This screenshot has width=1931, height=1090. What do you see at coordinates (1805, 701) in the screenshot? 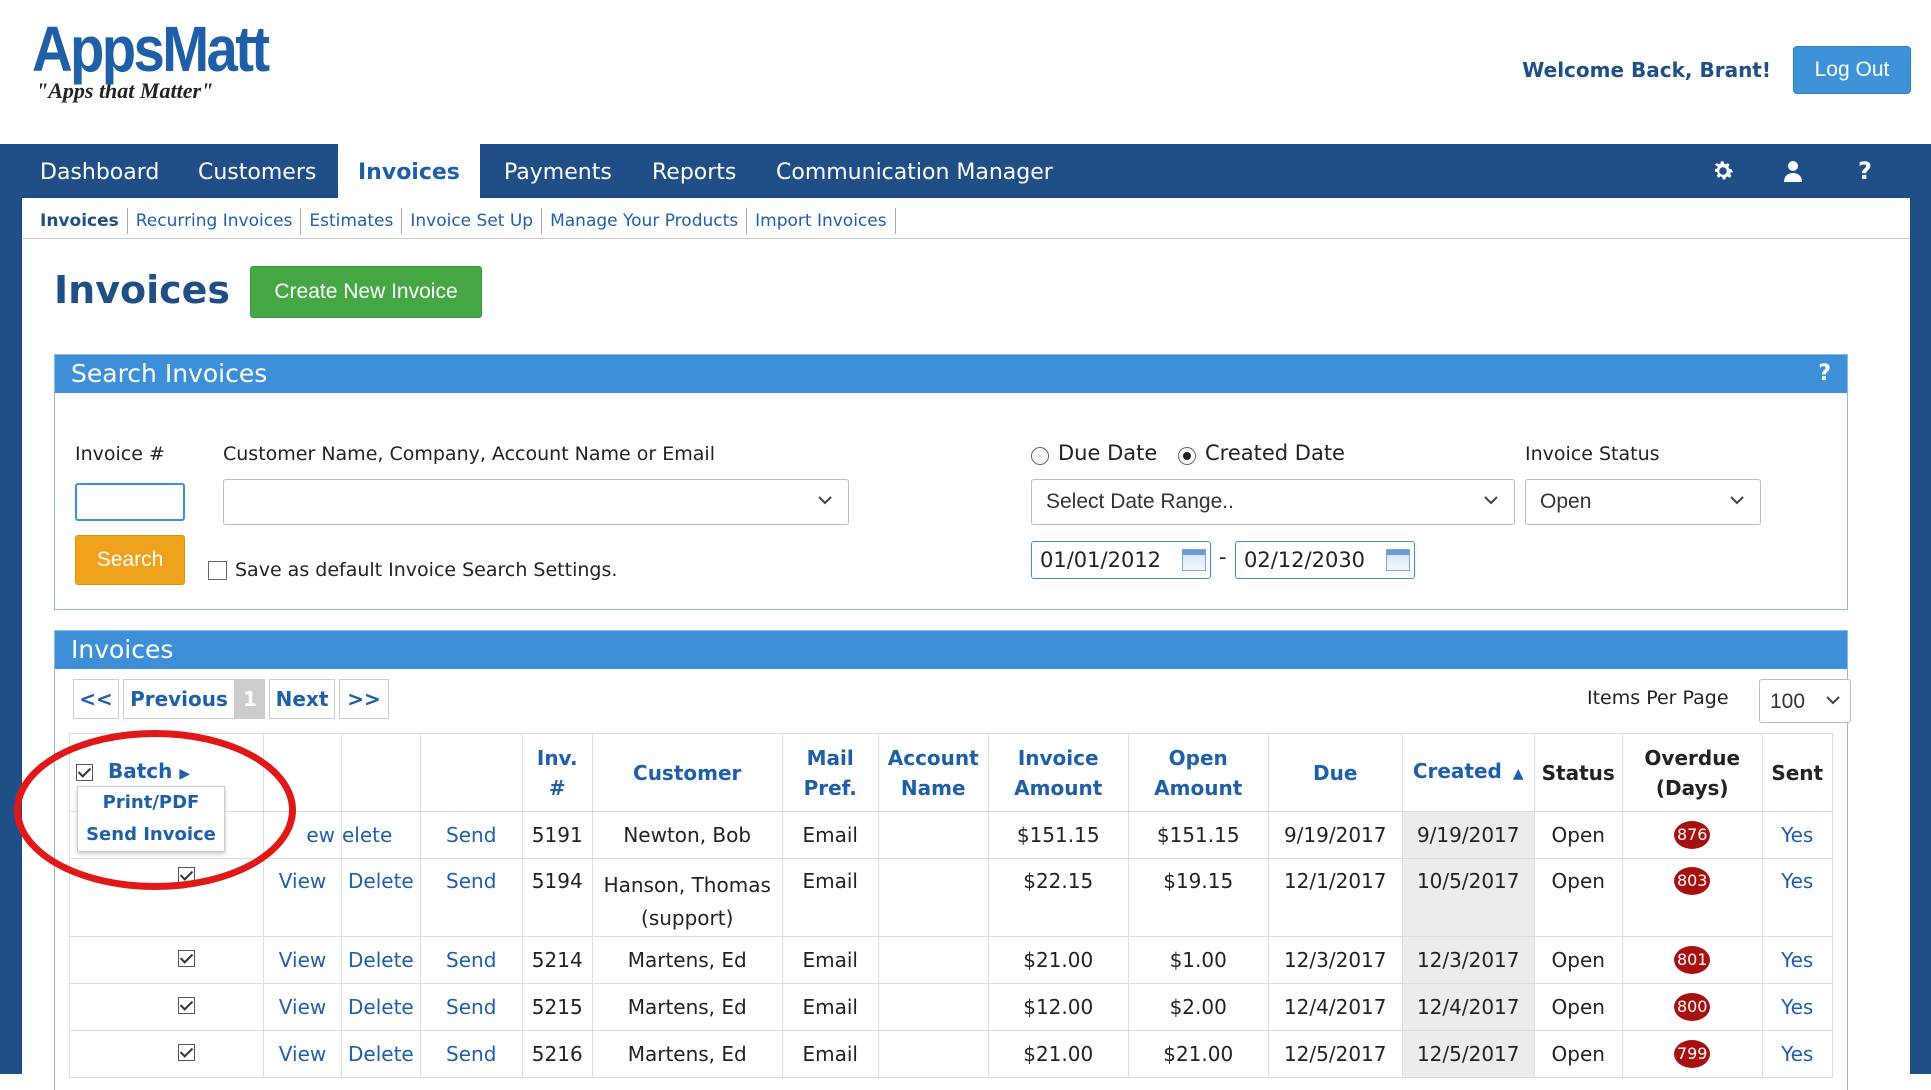
I see `items-per-page-select: 100` at bounding box center [1805, 701].